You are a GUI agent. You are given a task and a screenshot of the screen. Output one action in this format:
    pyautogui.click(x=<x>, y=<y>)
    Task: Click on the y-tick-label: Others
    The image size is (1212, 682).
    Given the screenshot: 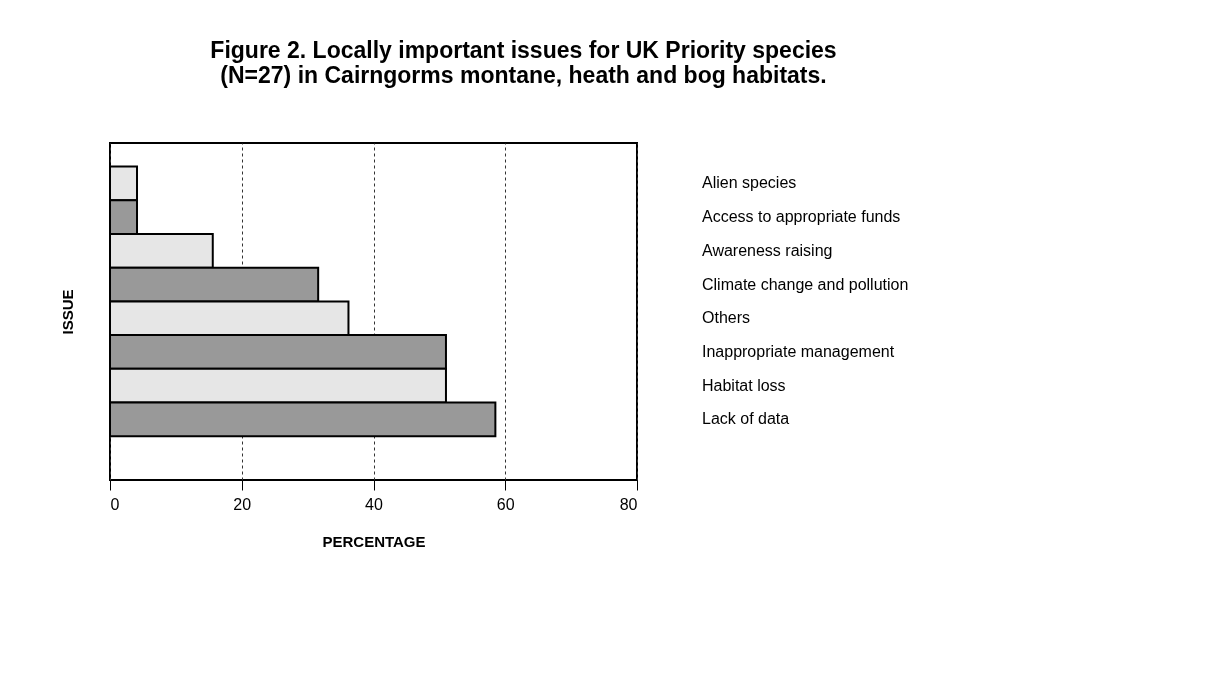 What is the action you would take?
    pyautogui.click(x=726, y=318)
    